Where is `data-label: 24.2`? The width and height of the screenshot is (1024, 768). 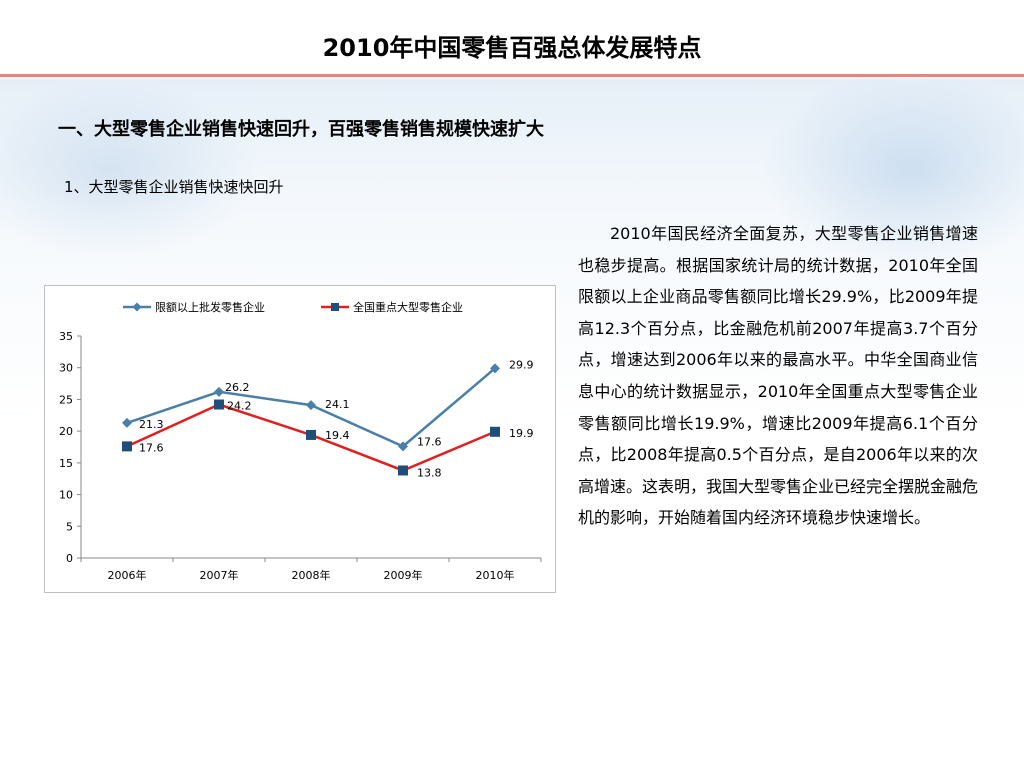 data-label: 24.2 is located at coordinates (239, 406).